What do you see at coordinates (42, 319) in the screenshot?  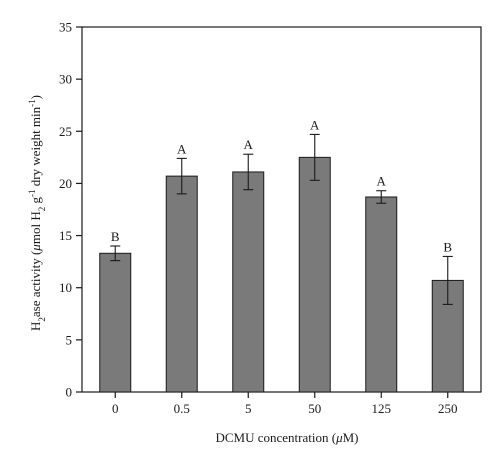 I see `ylabel-prefix-sub: 2` at bounding box center [42, 319].